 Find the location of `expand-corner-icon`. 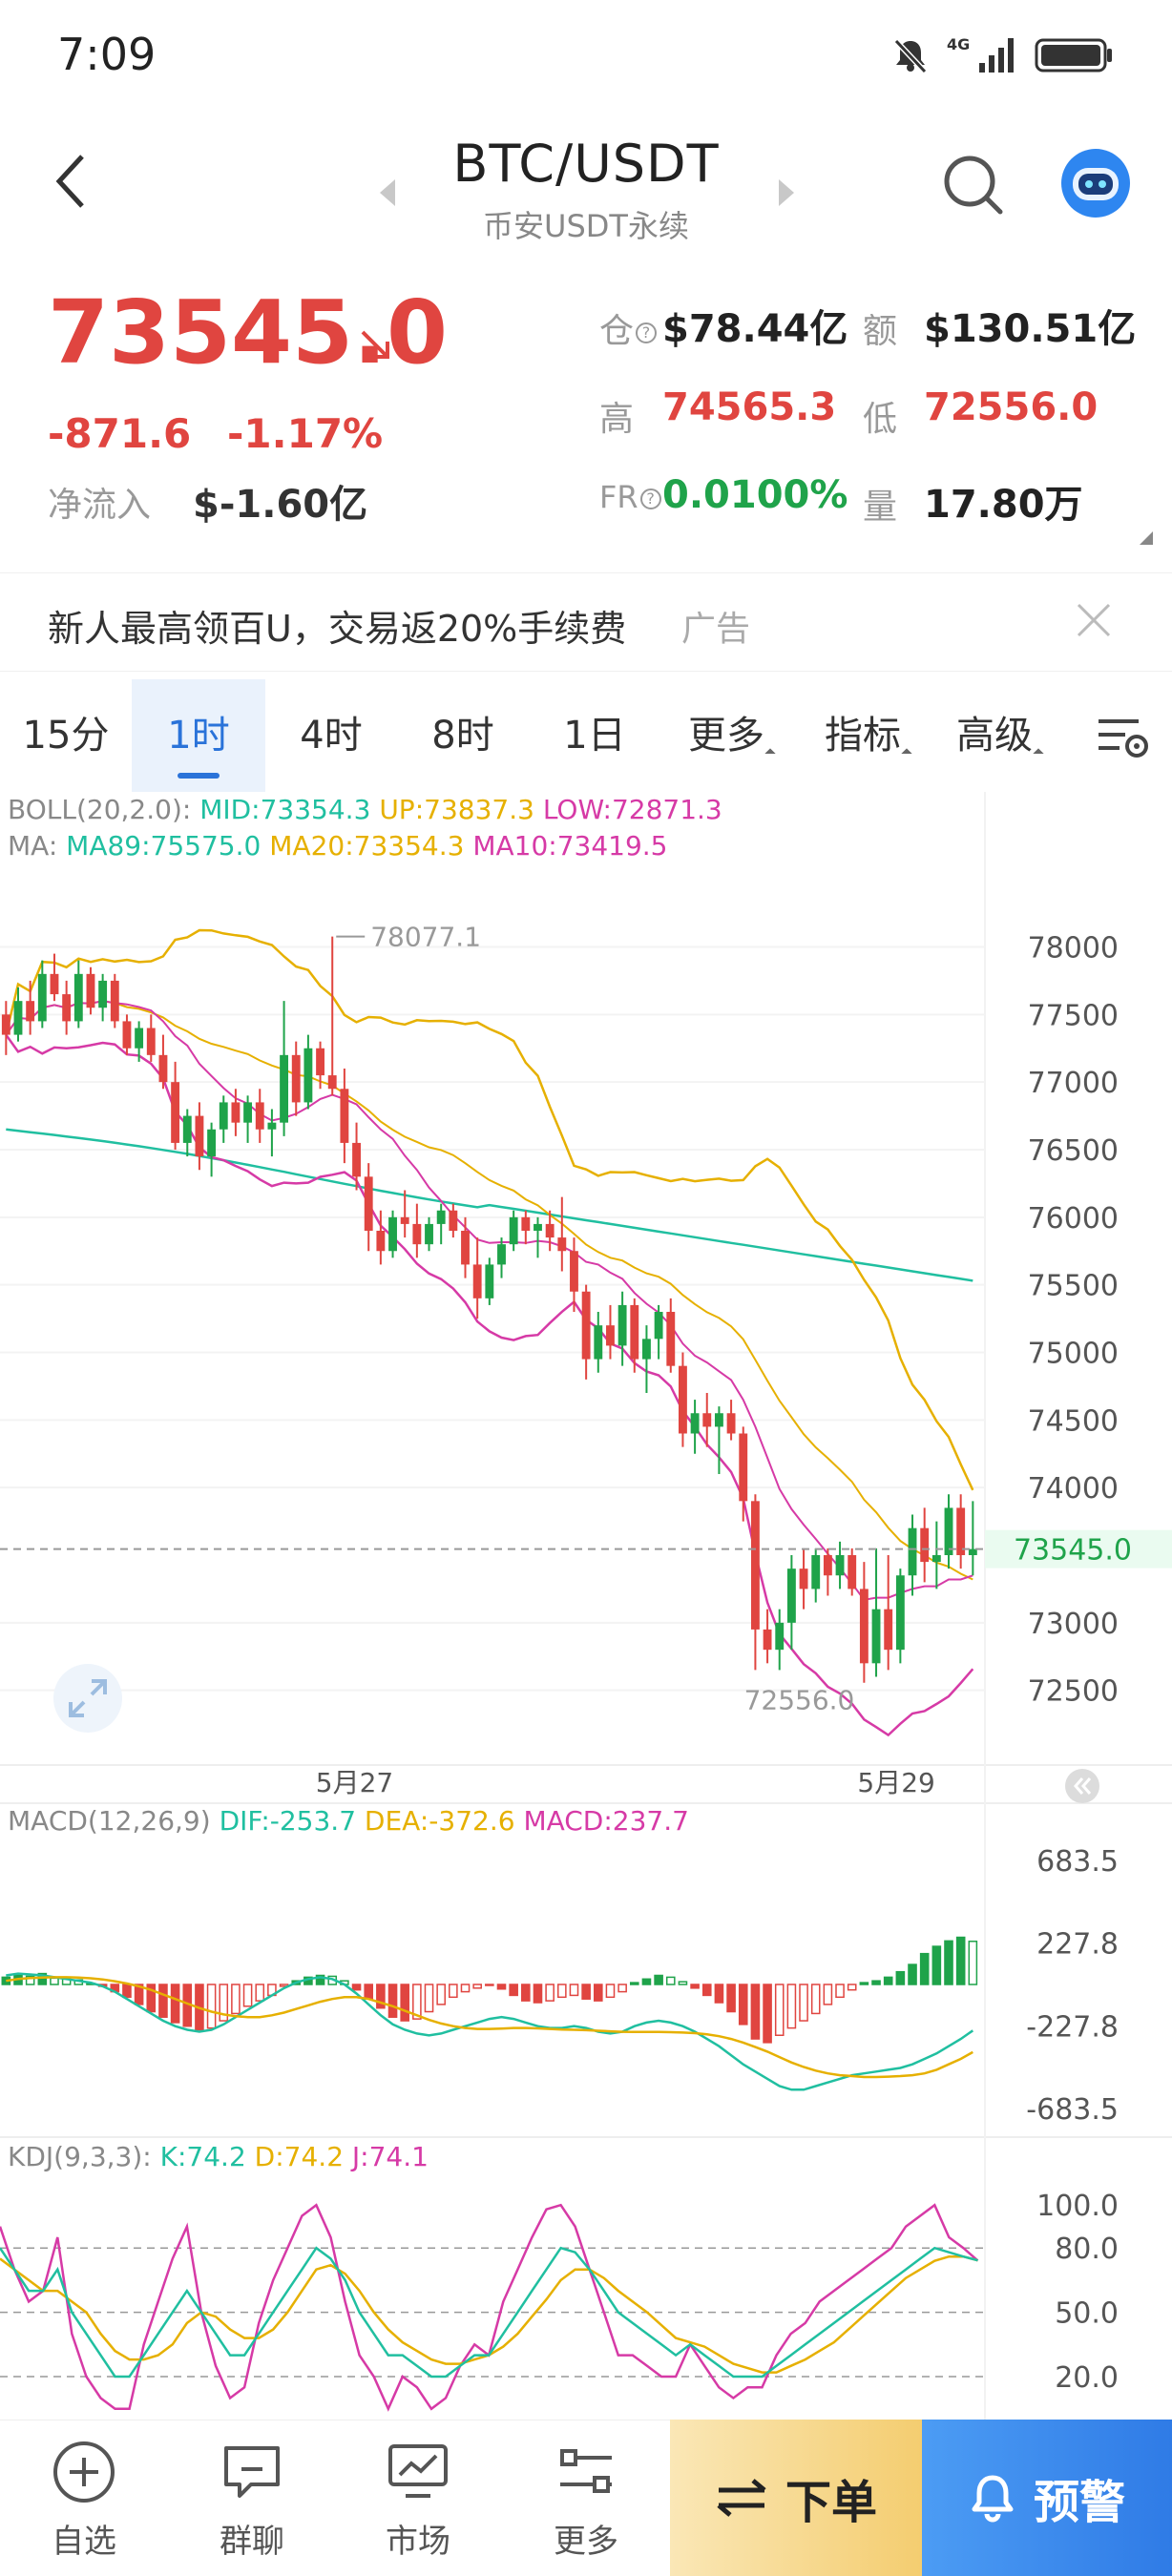

expand-corner-icon is located at coordinates (1146, 539).